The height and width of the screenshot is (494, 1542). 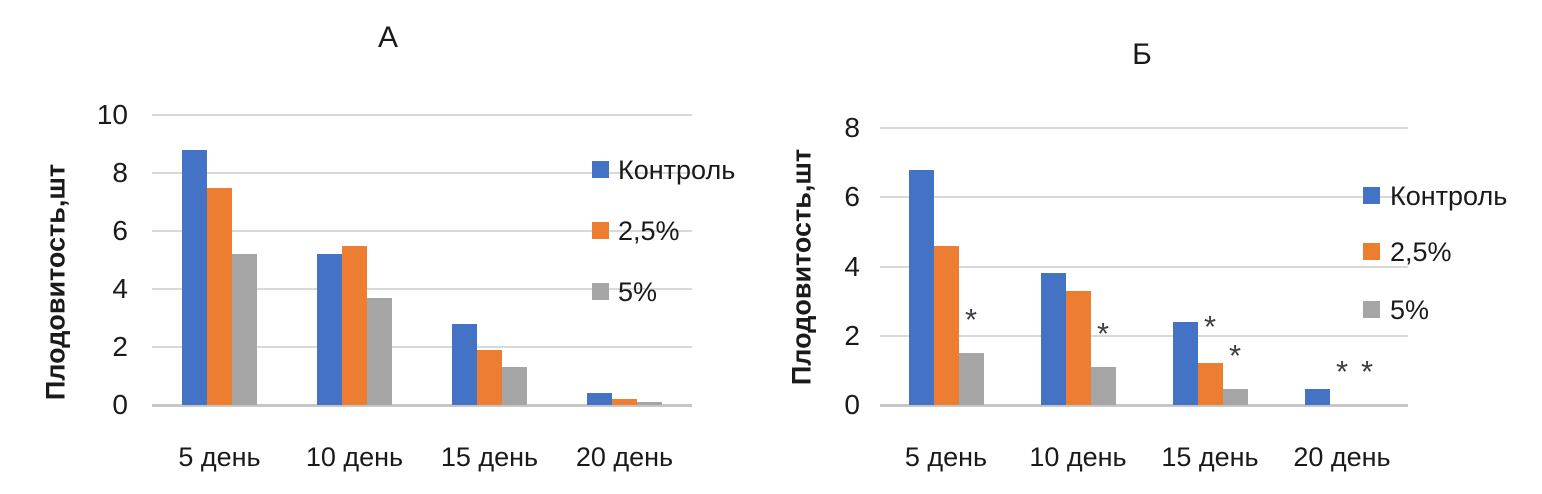 I want to click on panel-title: Б, so click(x=1142, y=54).